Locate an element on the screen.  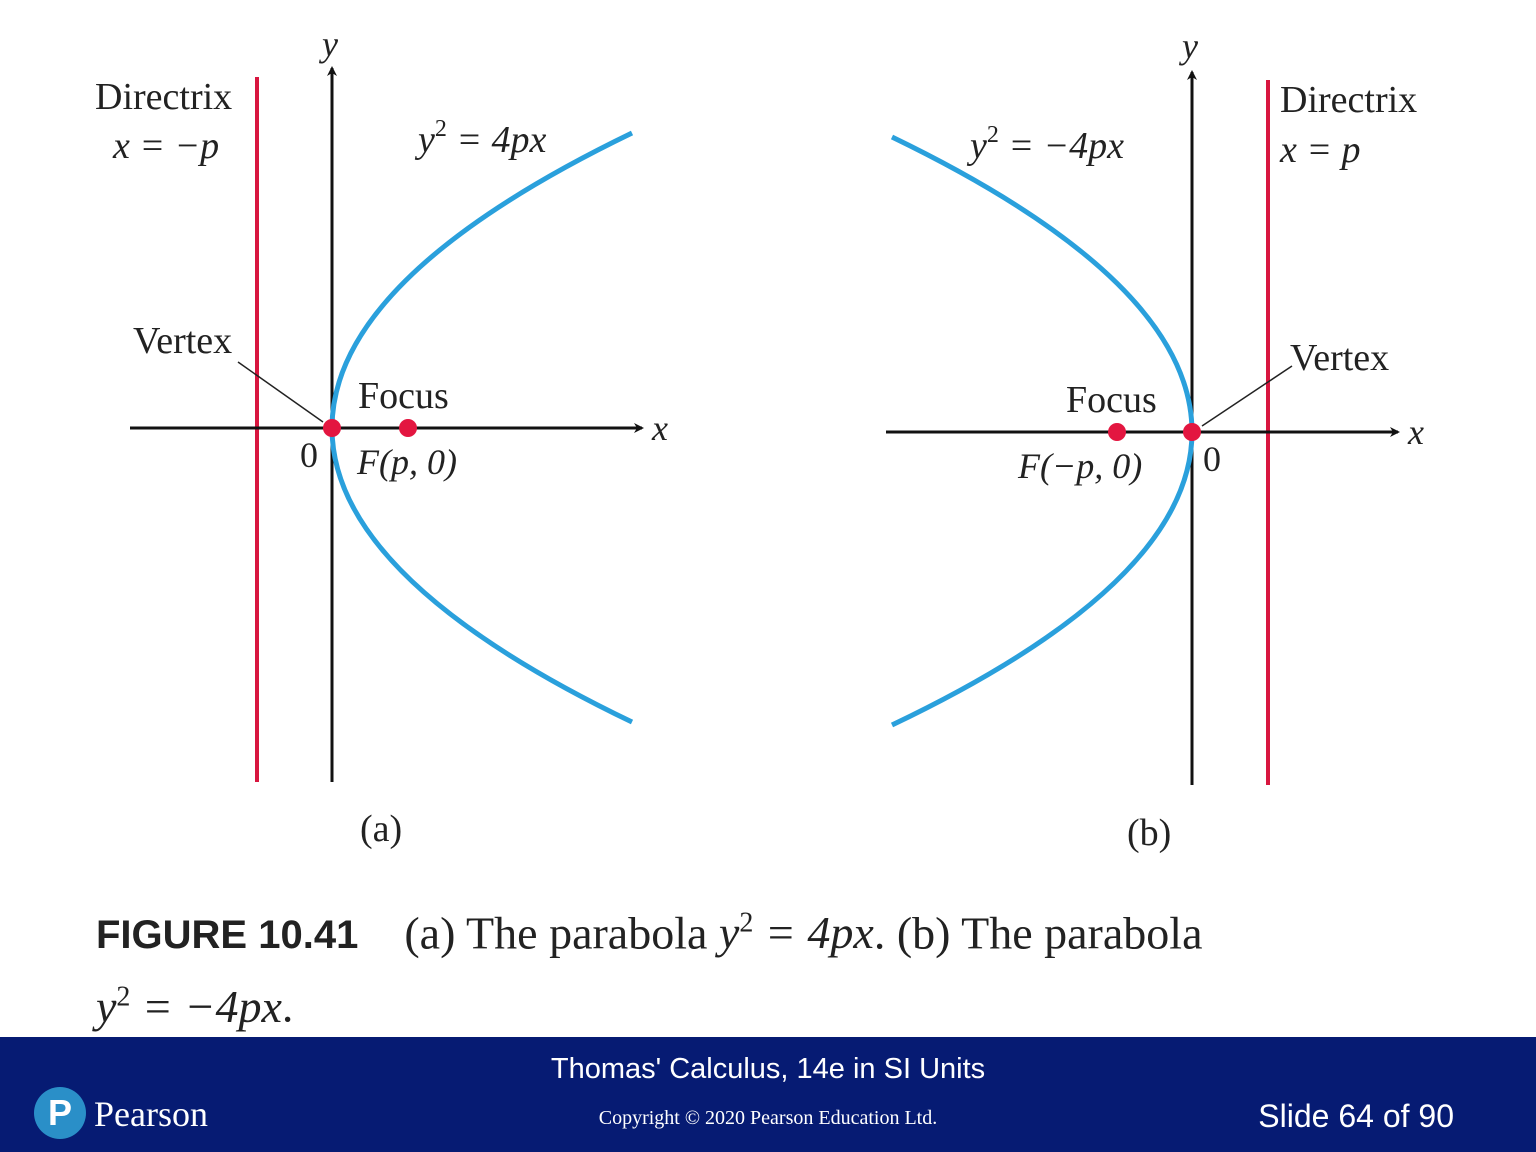
book-title: Thomas' Calculus, 14e in SI Units is located at coordinates (768, 1069).